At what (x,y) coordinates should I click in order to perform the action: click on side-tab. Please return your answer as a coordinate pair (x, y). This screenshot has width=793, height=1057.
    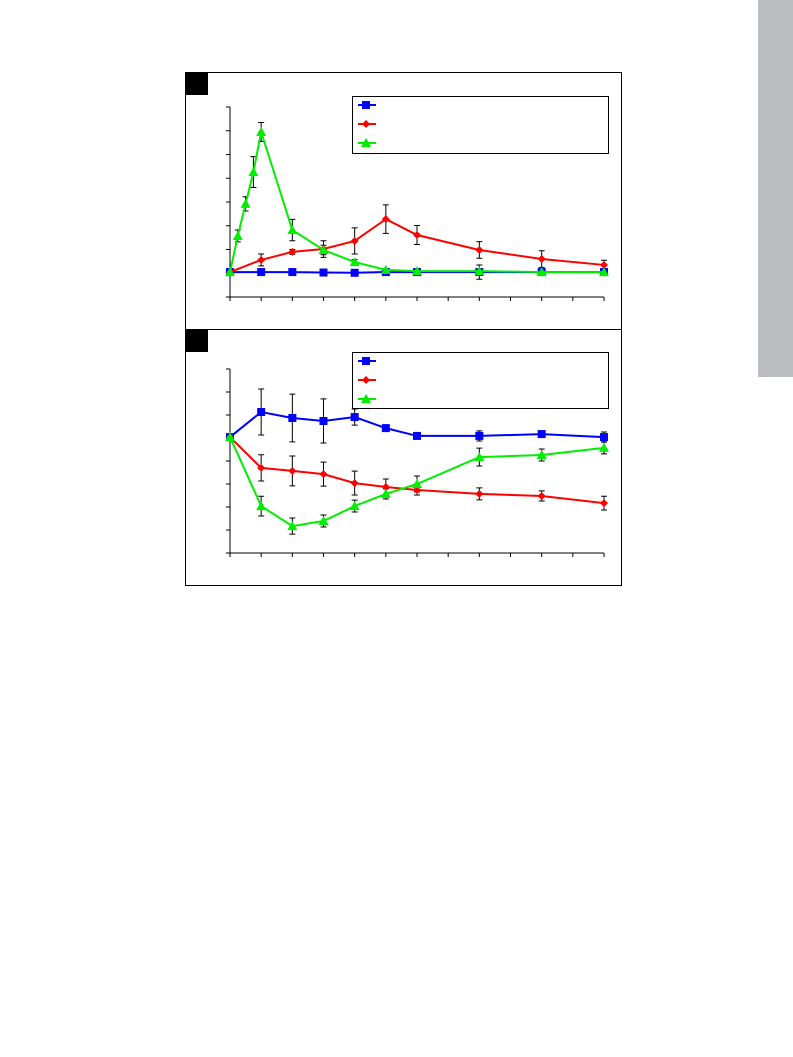
    Looking at the image, I should click on (775, 188).